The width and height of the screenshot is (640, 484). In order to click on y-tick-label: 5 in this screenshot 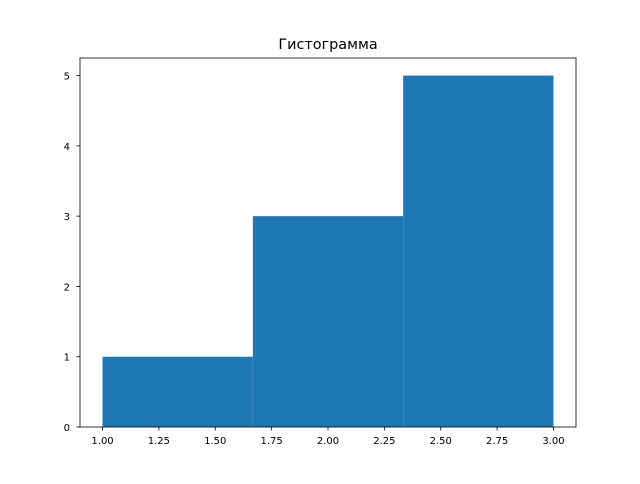, I will do `click(67, 77)`.